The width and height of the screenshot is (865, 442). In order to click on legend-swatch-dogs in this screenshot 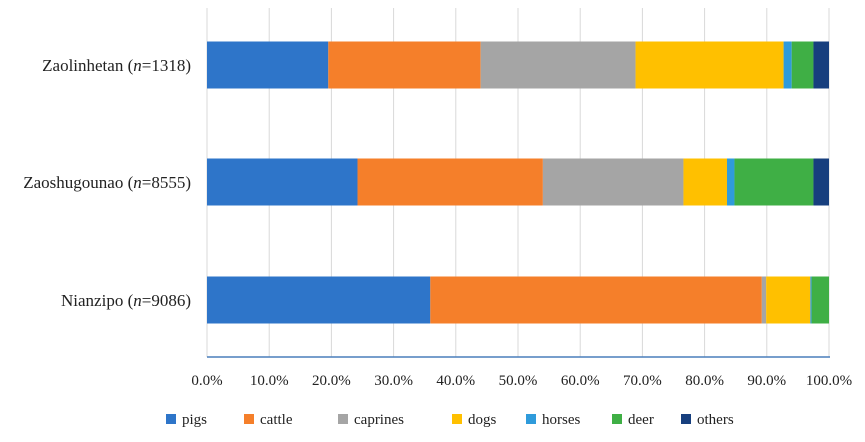, I will do `click(457, 419)`.